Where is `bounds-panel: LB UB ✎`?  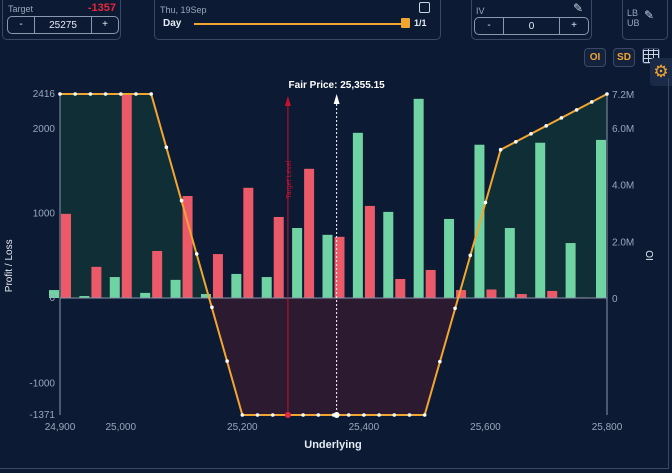
bounds-panel: LB UB ✎ is located at coordinates (645, 20).